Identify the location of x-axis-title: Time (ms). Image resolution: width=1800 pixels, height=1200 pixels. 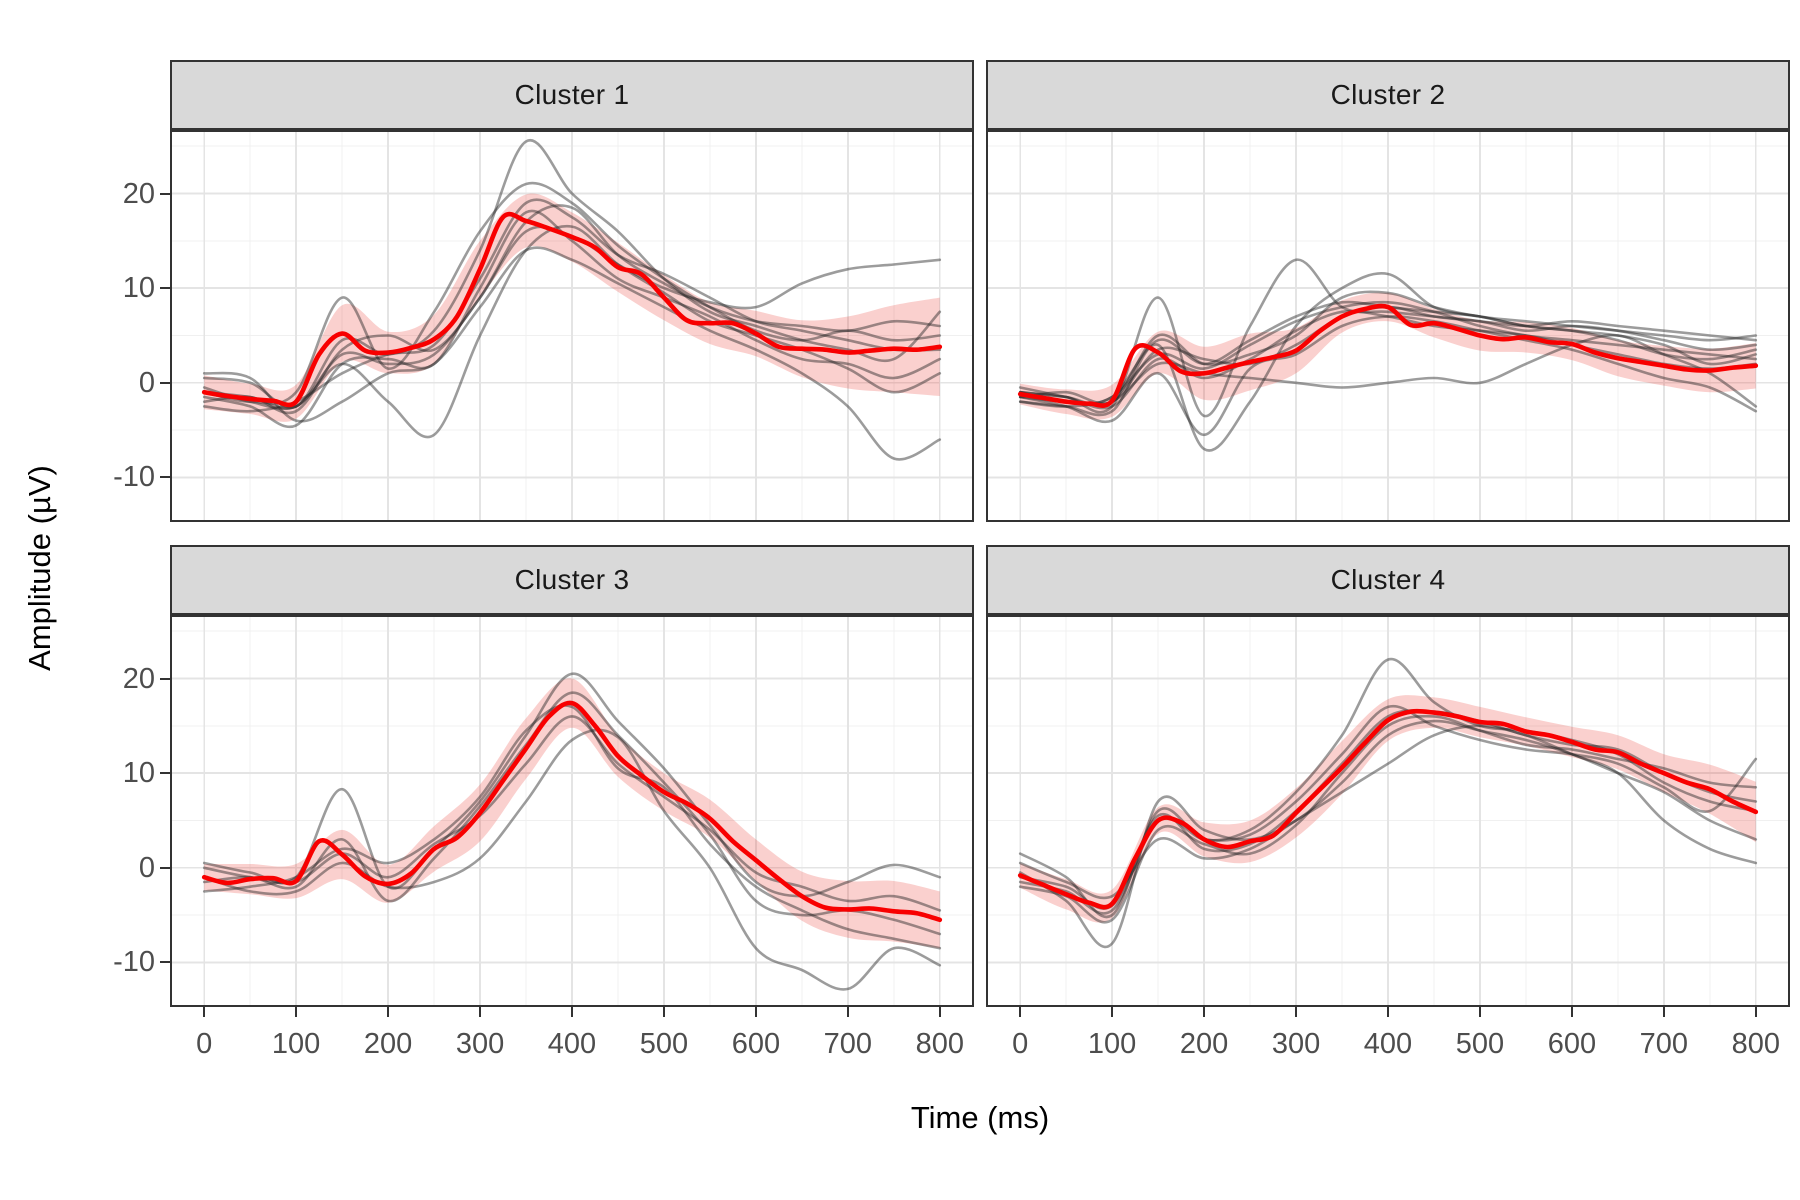
(980, 1117).